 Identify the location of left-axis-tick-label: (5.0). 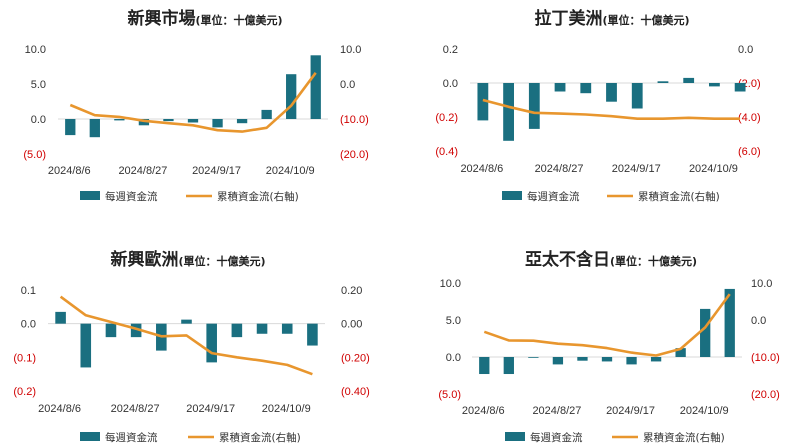
(34, 155).